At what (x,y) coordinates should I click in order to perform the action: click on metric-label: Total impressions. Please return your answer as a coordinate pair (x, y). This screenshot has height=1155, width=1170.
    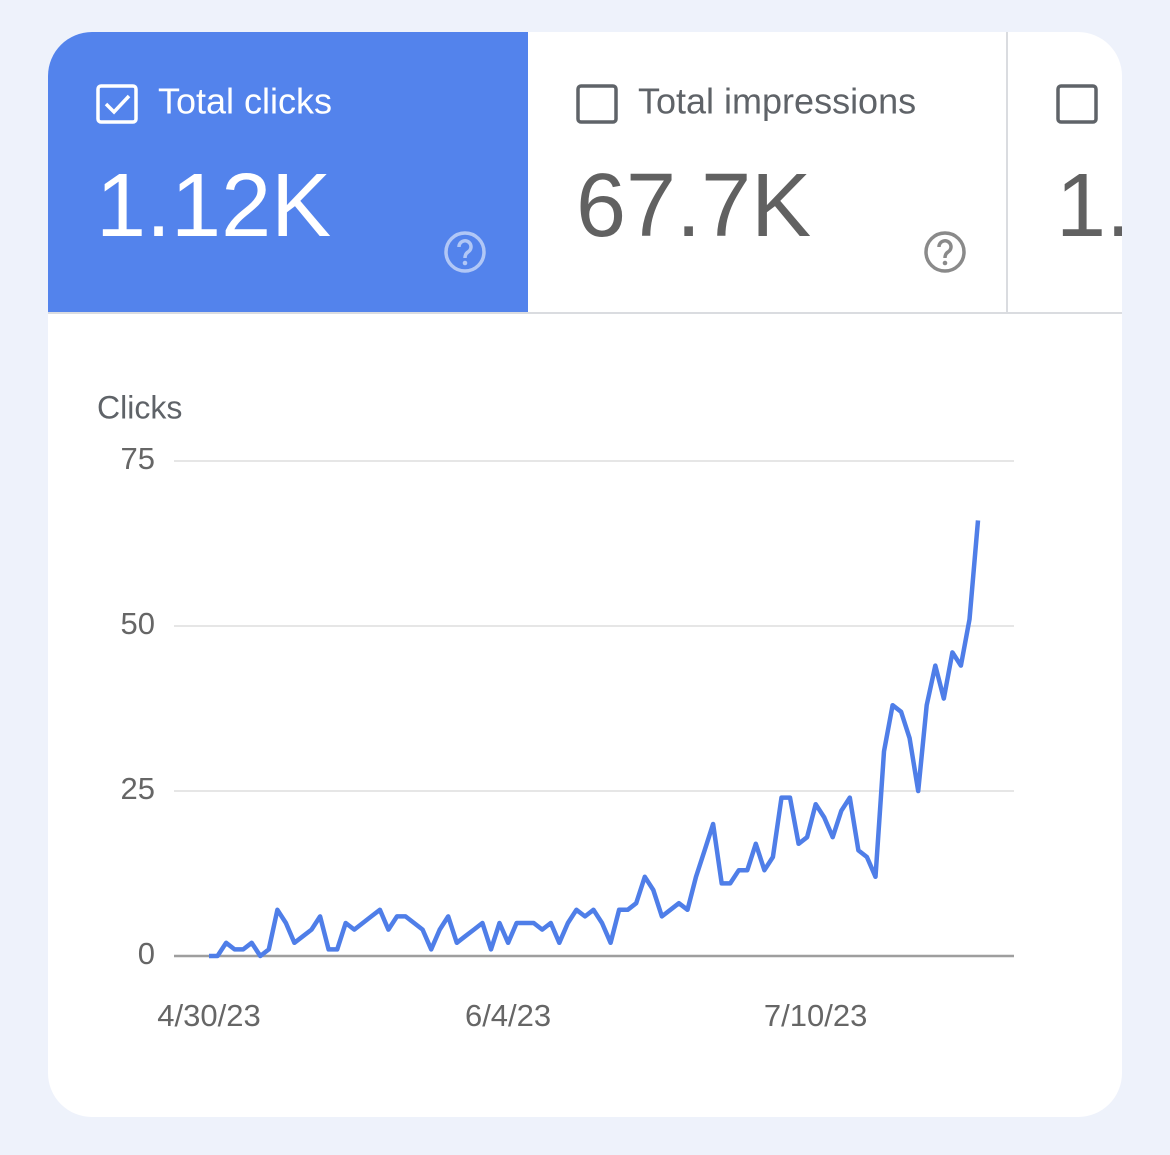
    Looking at the image, I should click on (777, 101).